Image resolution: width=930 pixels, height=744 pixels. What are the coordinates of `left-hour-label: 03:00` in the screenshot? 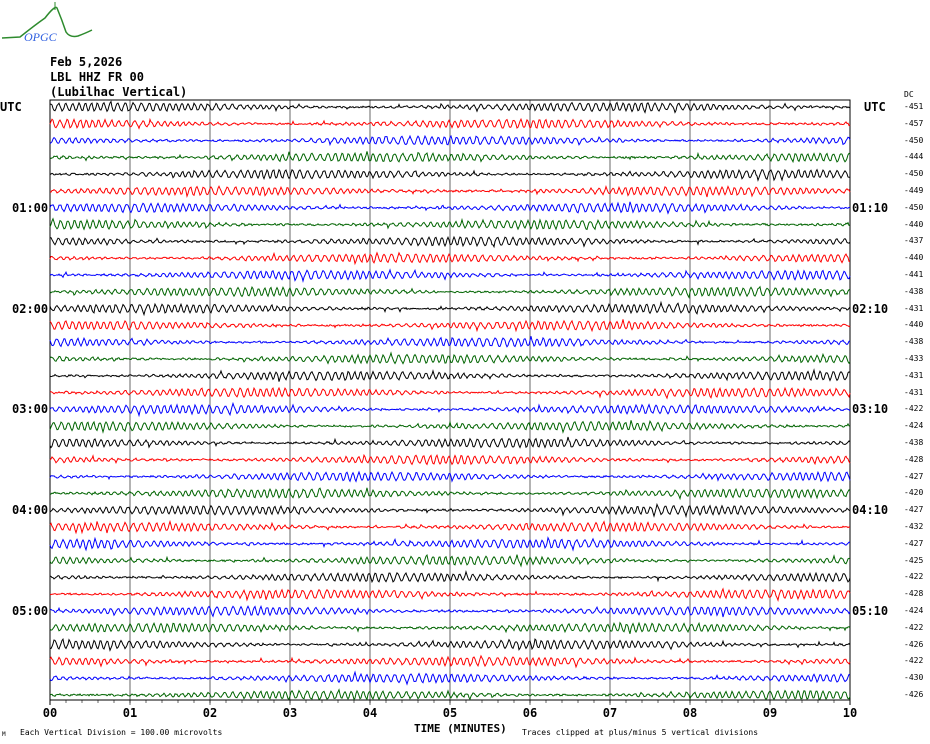 It's located at (30, 409).